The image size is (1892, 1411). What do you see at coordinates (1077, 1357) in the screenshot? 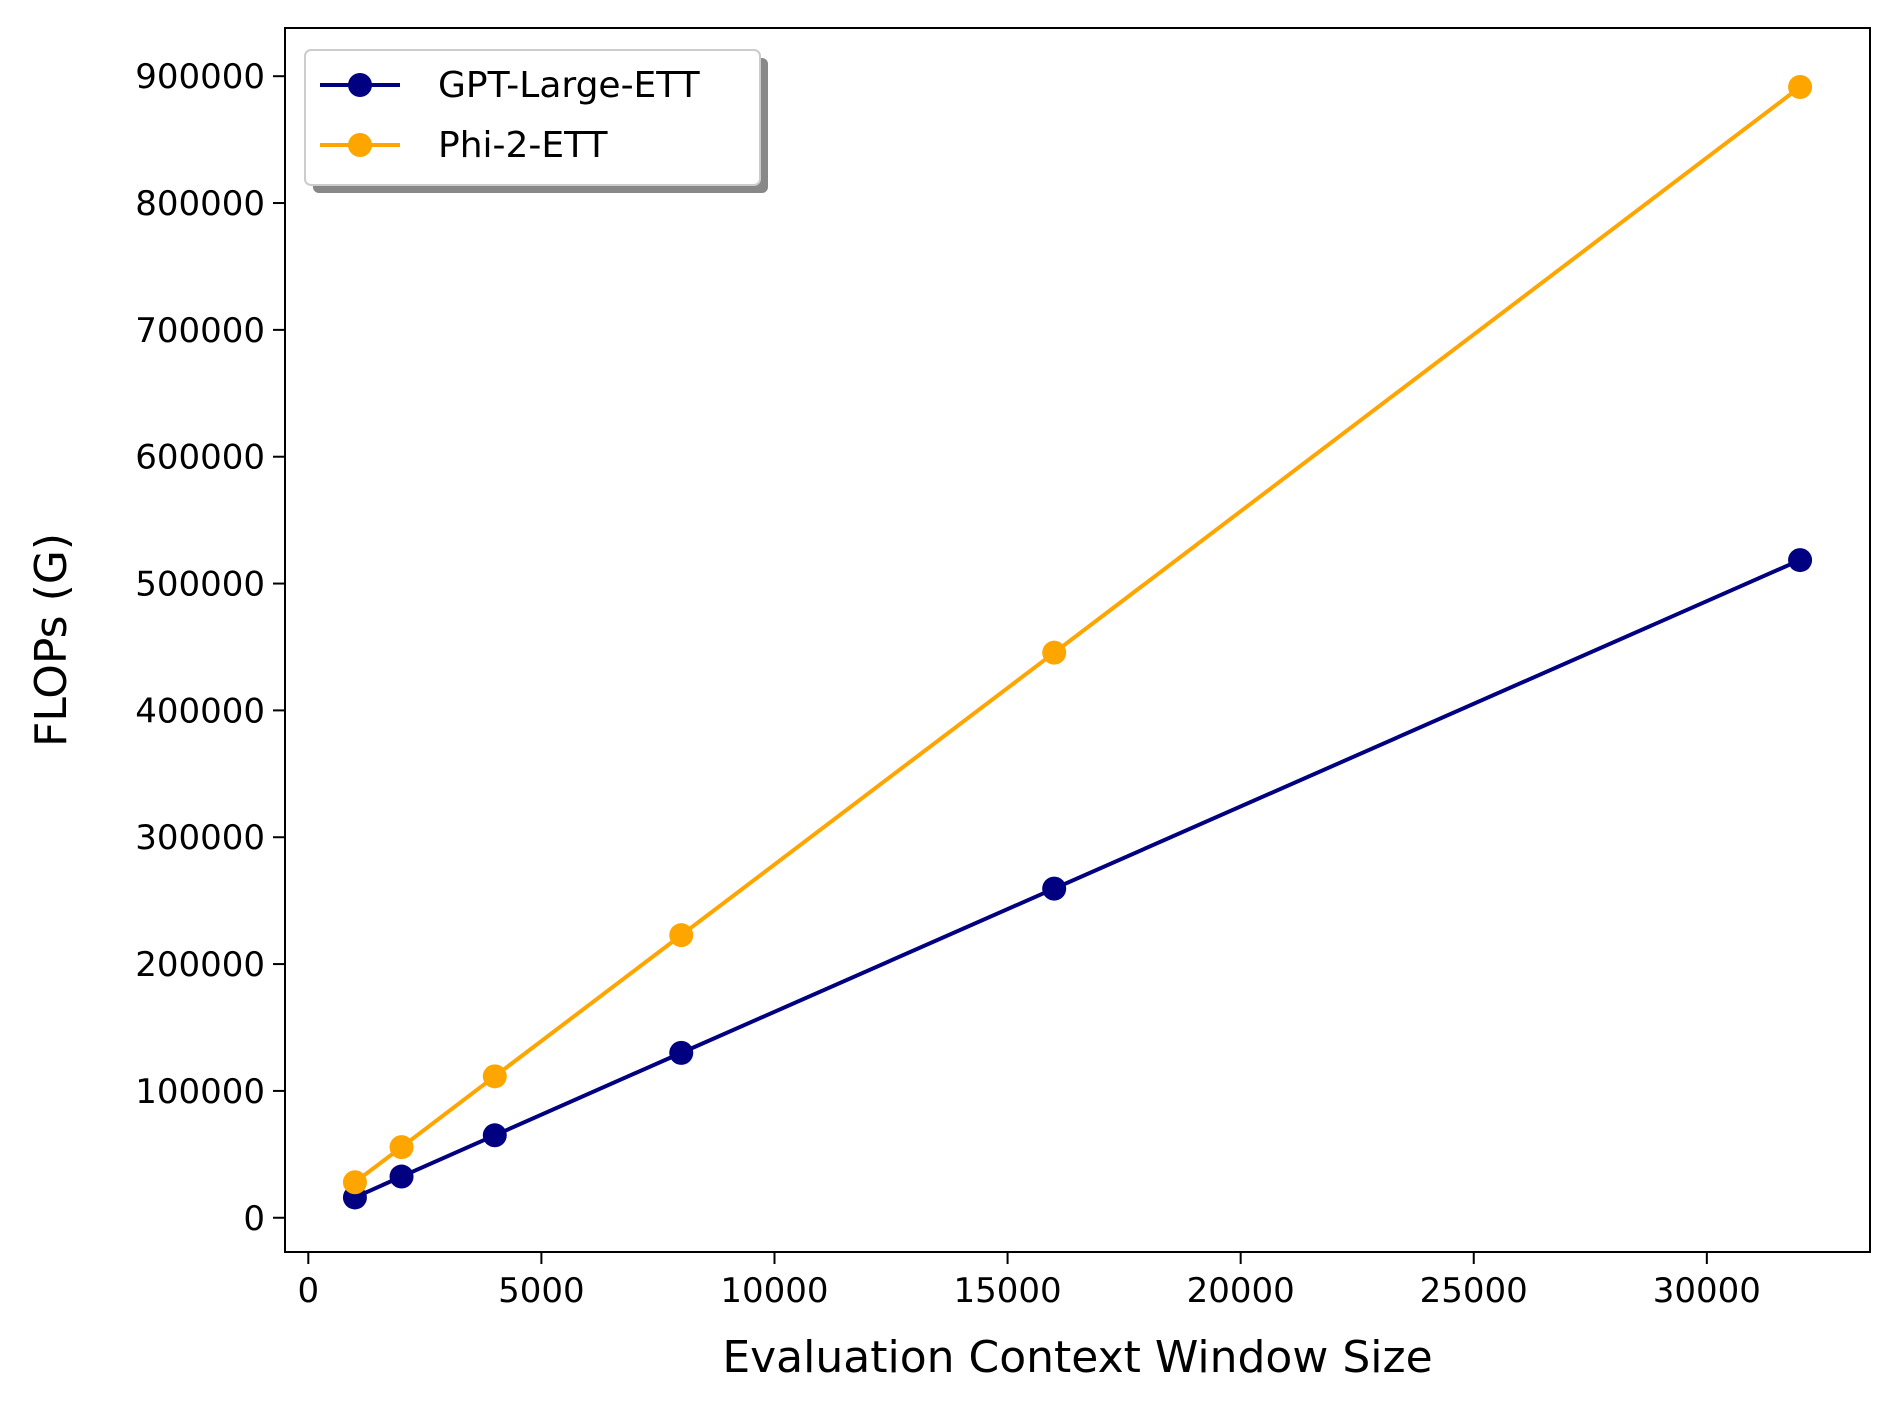
I see `x-axis-label: Evaluation Context Window Size` at bounding box center [1077, 1357].